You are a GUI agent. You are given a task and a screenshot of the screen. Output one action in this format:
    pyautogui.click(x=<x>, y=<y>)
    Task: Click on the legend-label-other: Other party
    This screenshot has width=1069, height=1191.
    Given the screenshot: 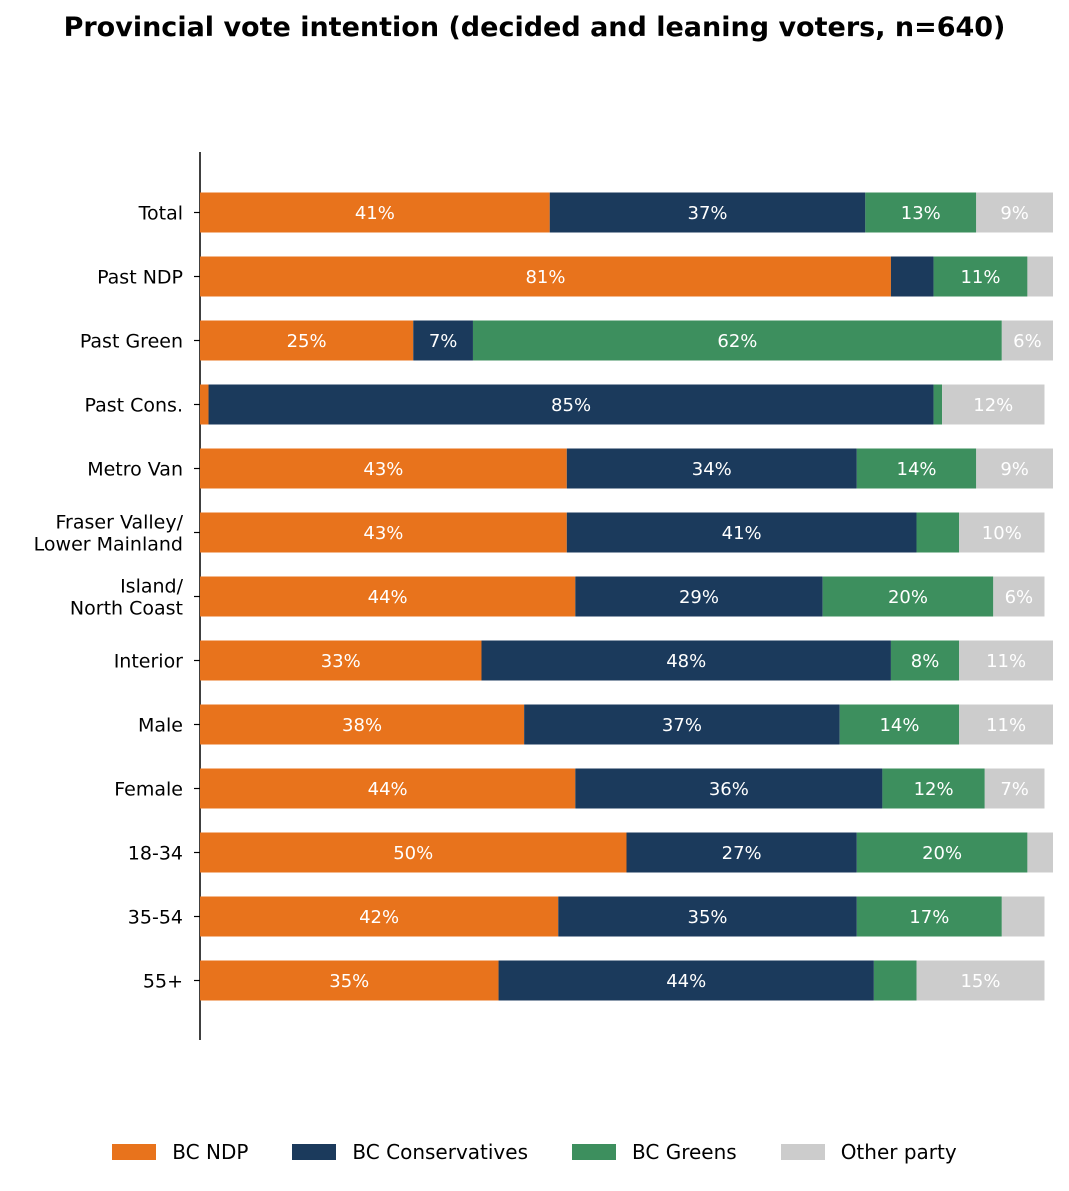 What is the action you would take?
    pyautogui.click(x=898, y=1152)
    